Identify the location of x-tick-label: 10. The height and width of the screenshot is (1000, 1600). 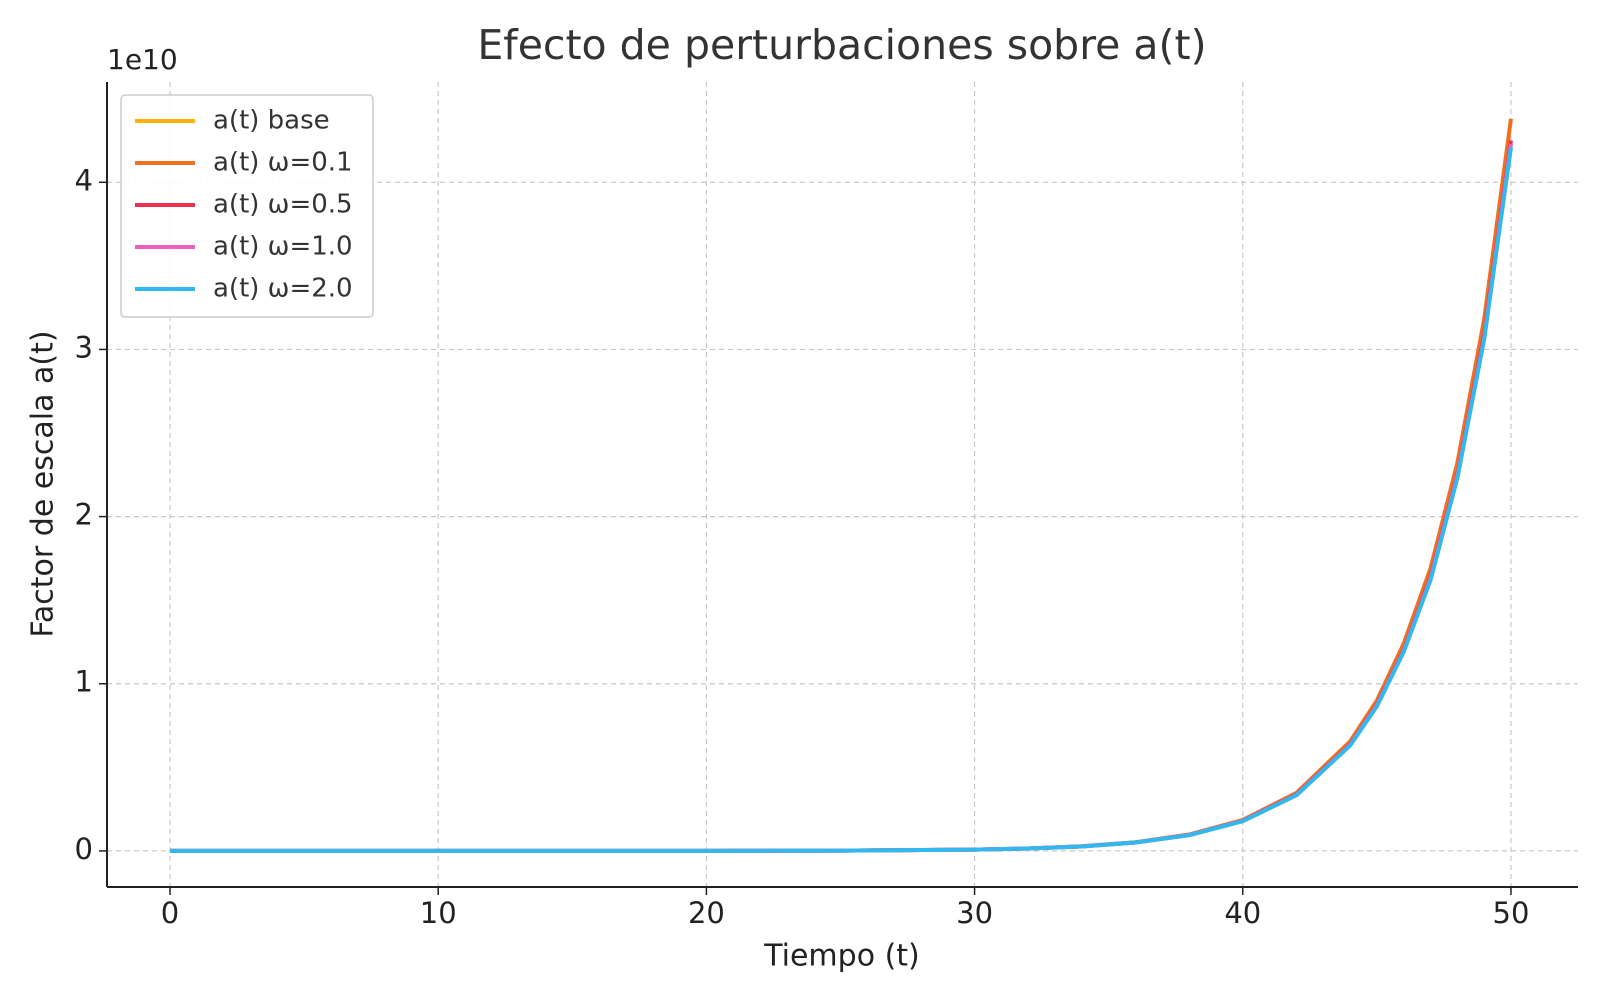
(438, 913).